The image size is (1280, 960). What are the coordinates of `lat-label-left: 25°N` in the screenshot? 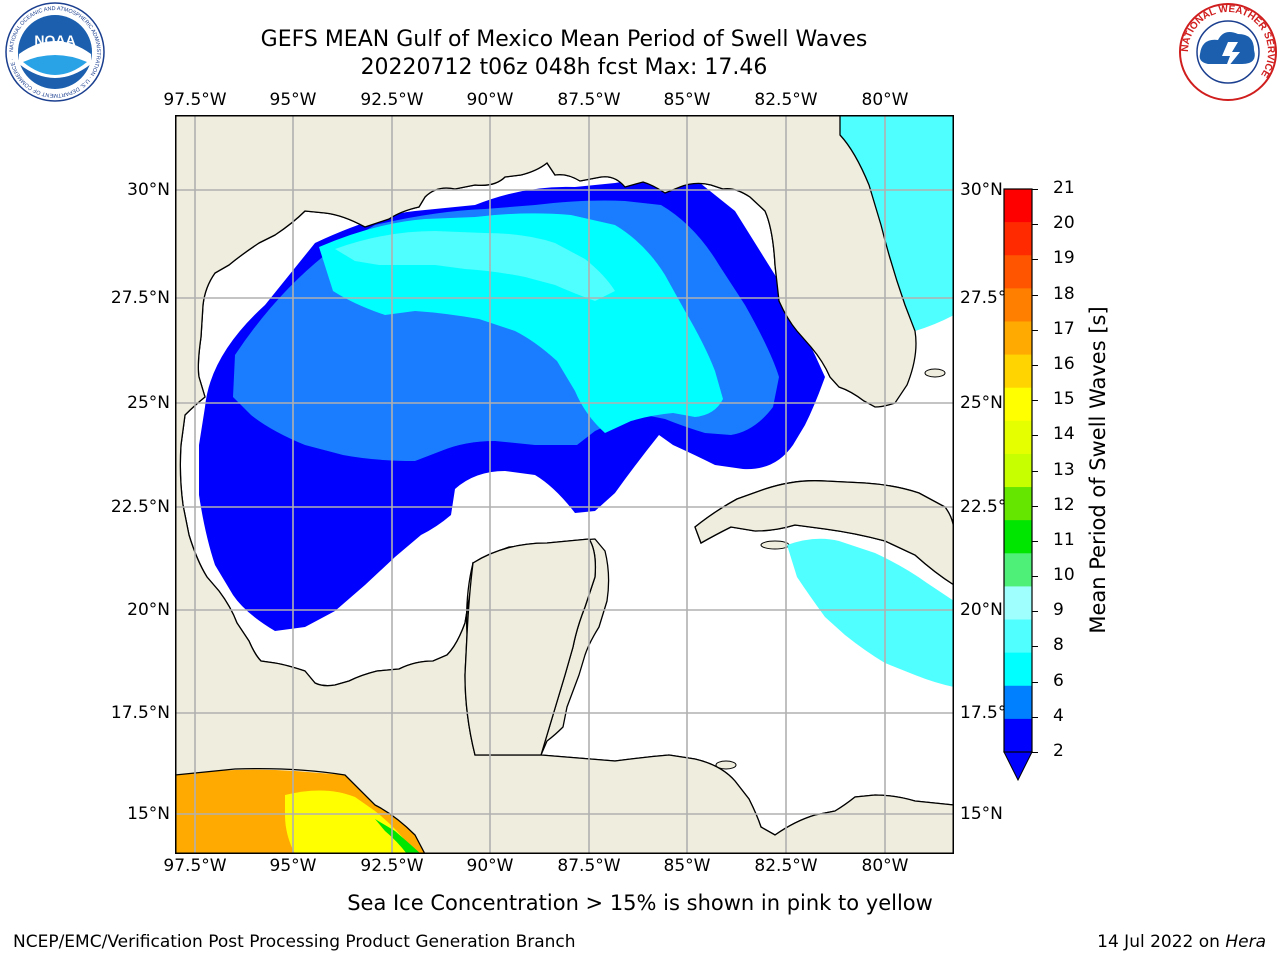 It's located at (148, 403).